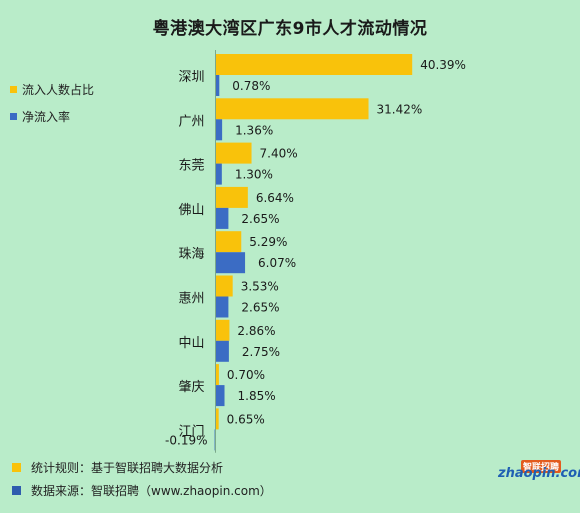 Image resolution: width=580 pixels, height=513 pixels. What do you see at coordinates (443, 65) in the screenshot?
I see `data-label-inflow-share: 40.39%` at bounding box center [443, 65].